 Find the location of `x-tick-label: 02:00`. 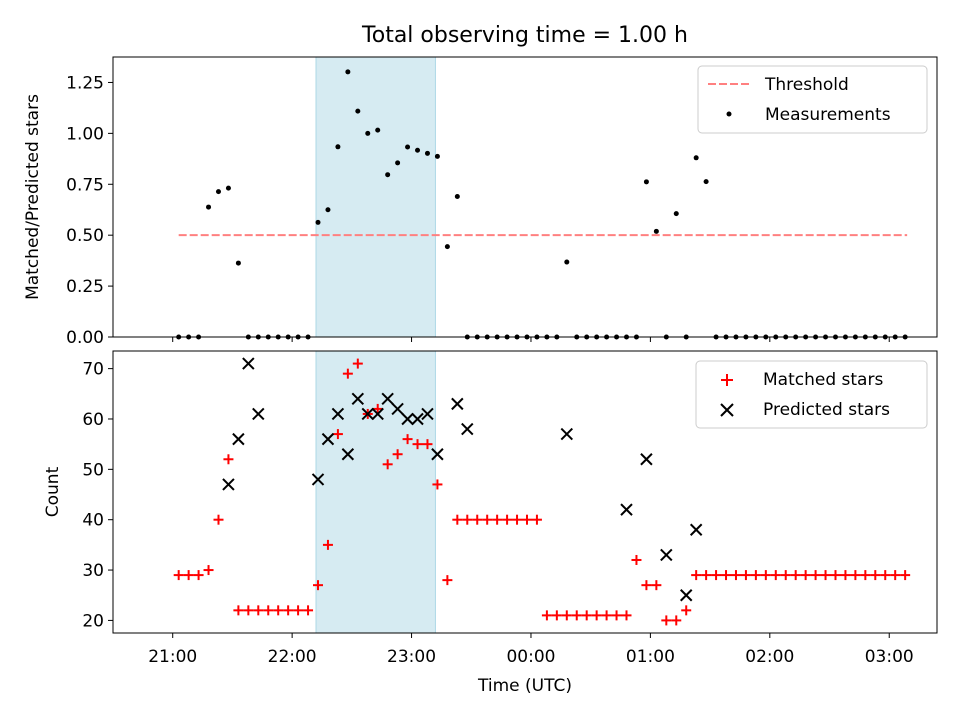

x-tick-label: 02:00 is located at coordinates (769, 657).